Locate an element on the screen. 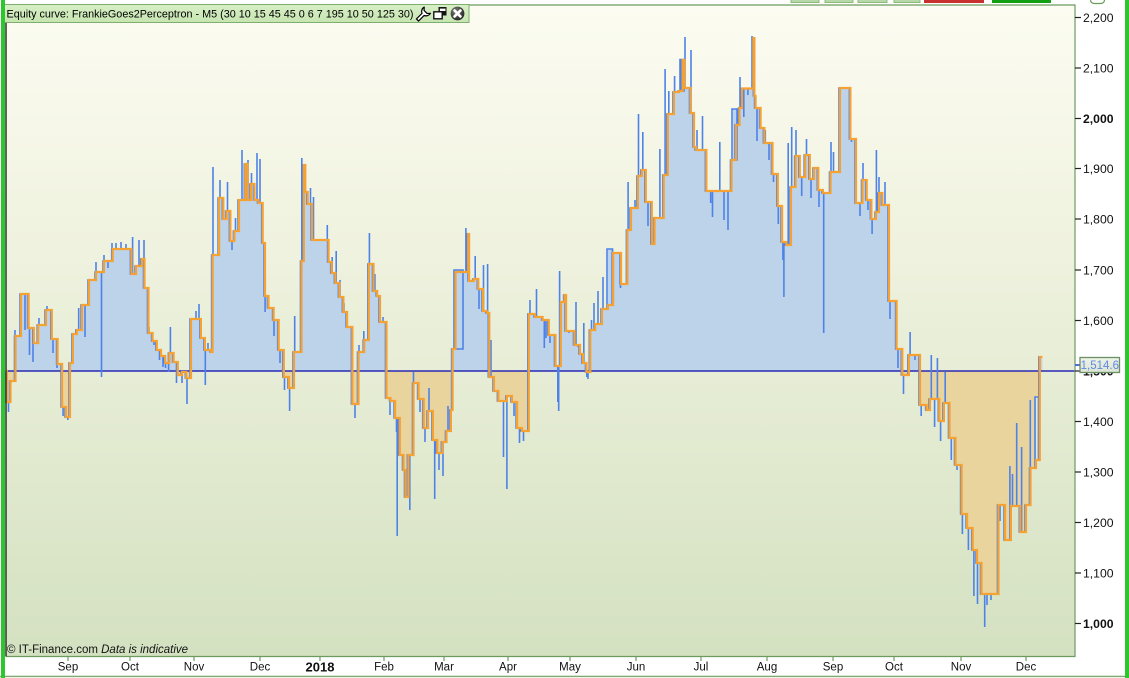 Image resolution: width=1129 pixels, height=678 pixels. svg-text: 1,600 is located at coordinates (1098, 321).